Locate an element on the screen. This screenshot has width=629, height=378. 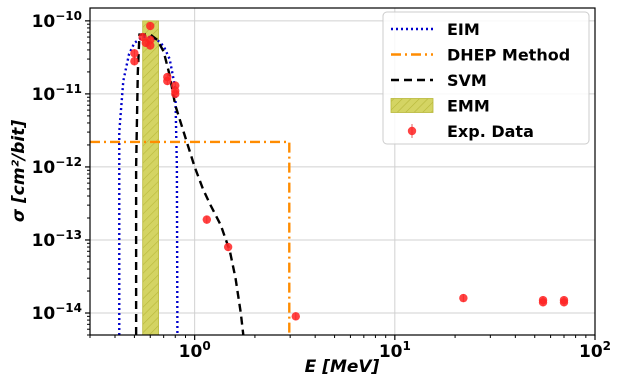
legend-label-0: EIM is located at coordinates (463, 29).